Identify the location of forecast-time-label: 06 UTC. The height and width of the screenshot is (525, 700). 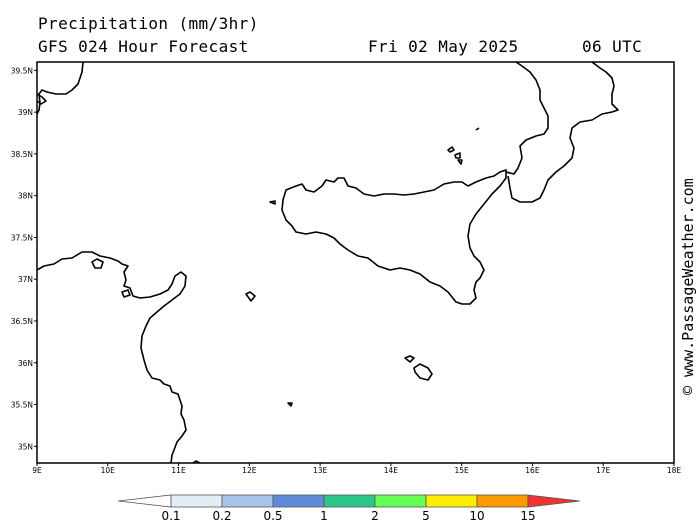
(612, 46).